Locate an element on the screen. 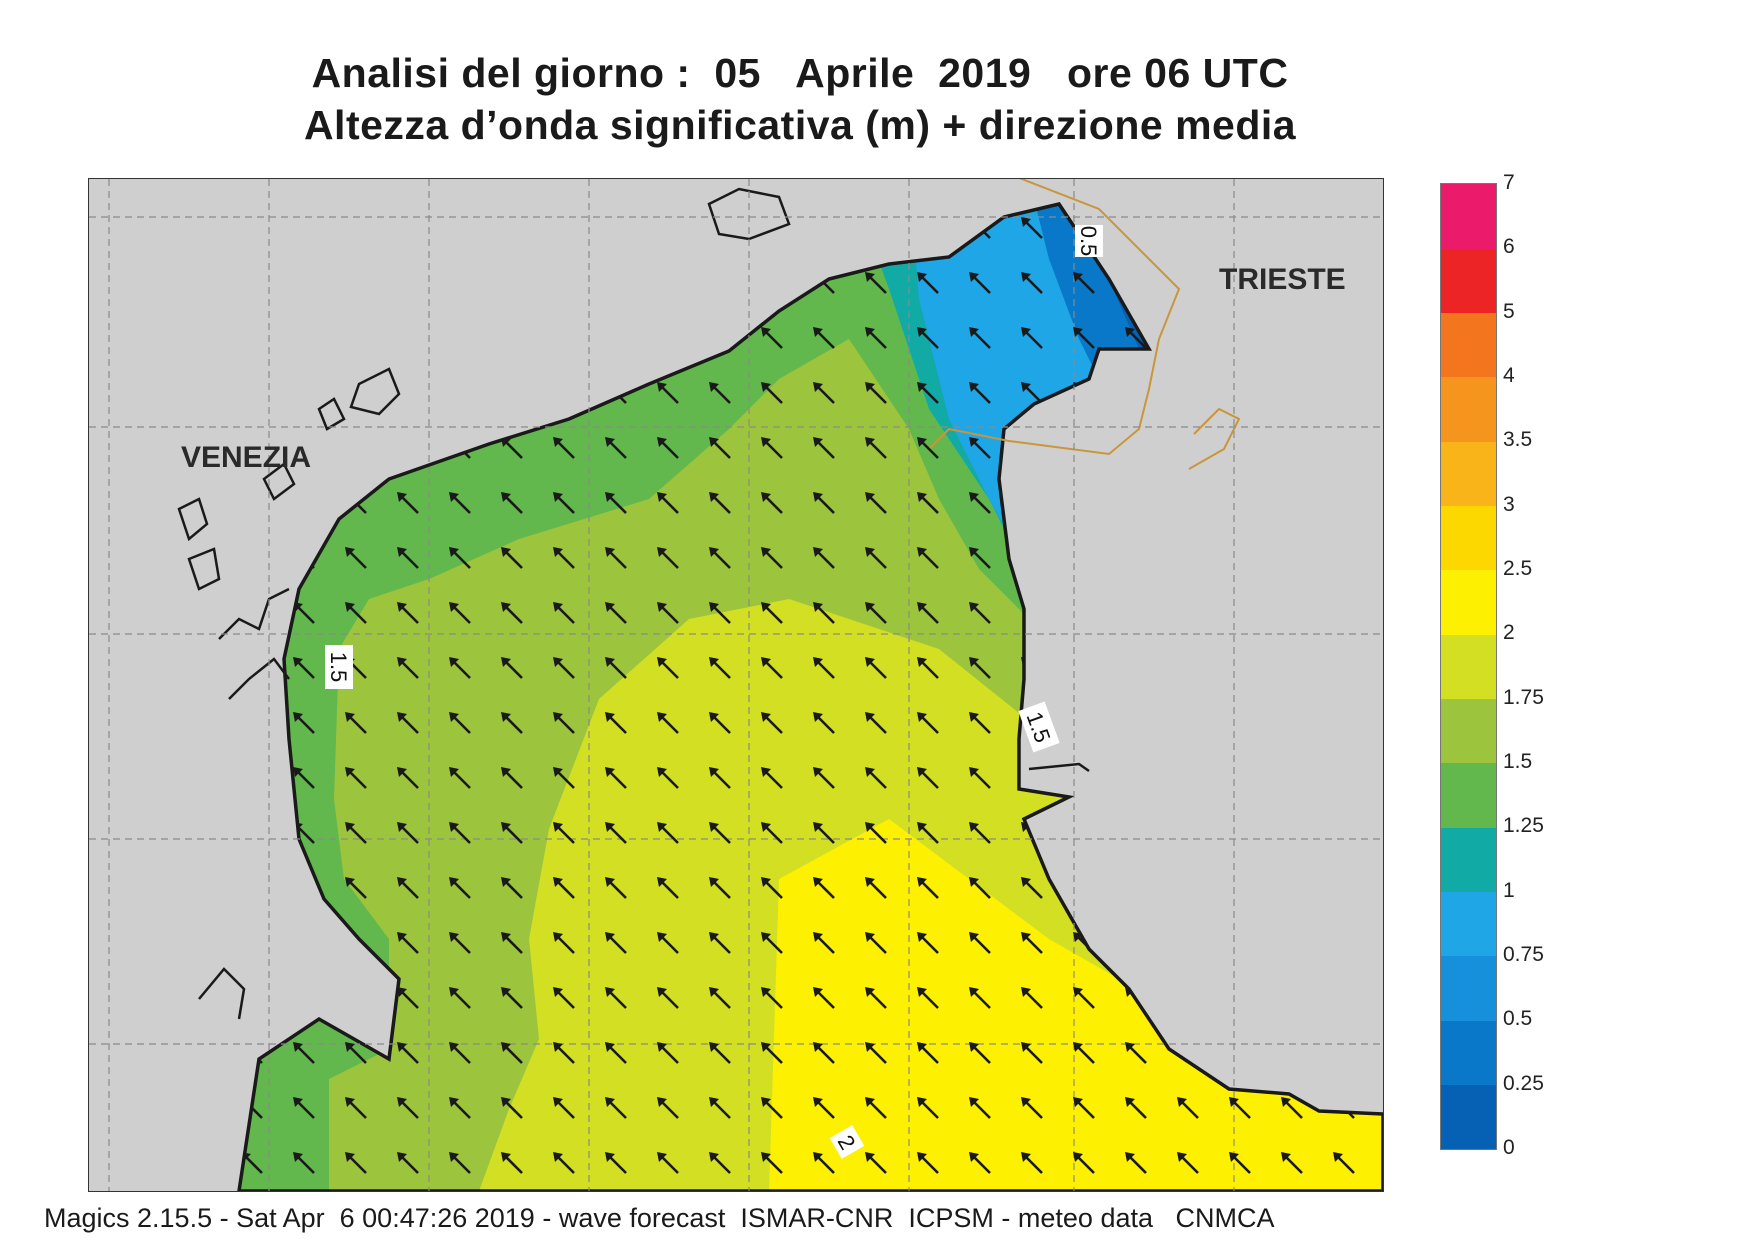 This screenshot has width=1755, height=1242. city-label-venezia: VENEZIA is located at coordinates (246, 457).